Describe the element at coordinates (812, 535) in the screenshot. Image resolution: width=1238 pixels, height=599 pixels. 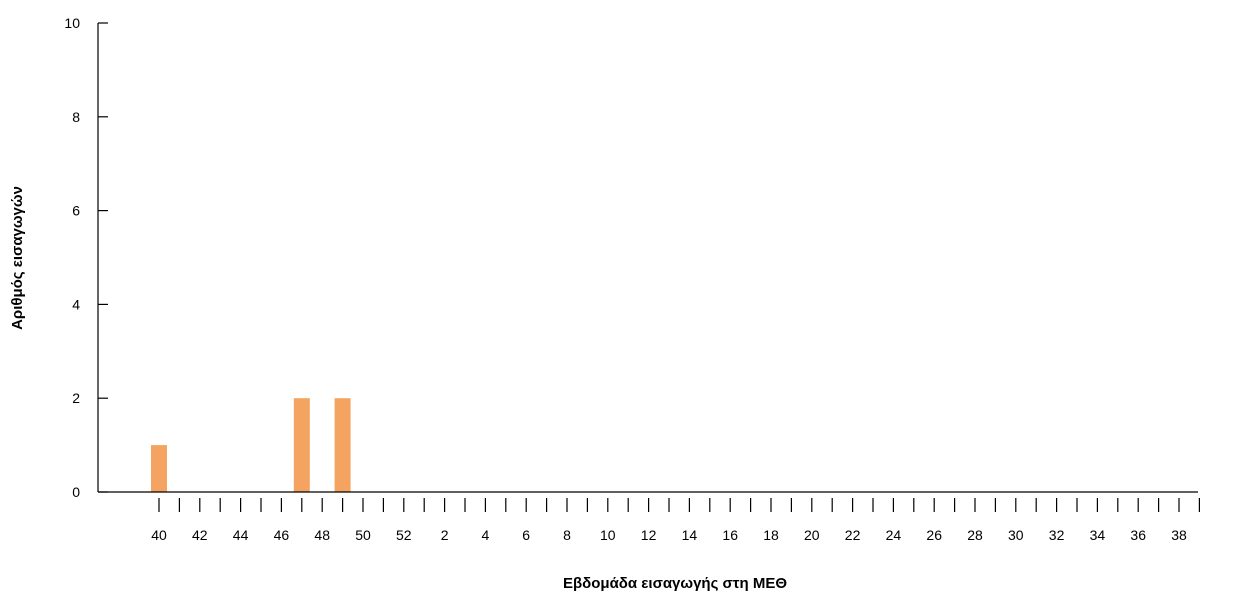
I see `x-tick-label: 20` at that location.